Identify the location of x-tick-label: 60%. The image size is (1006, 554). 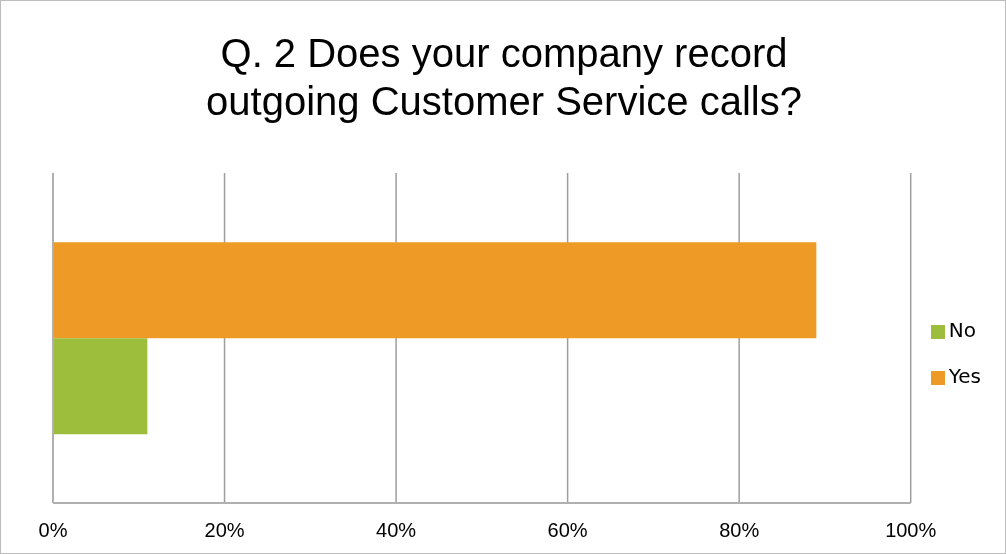
(567, 530).